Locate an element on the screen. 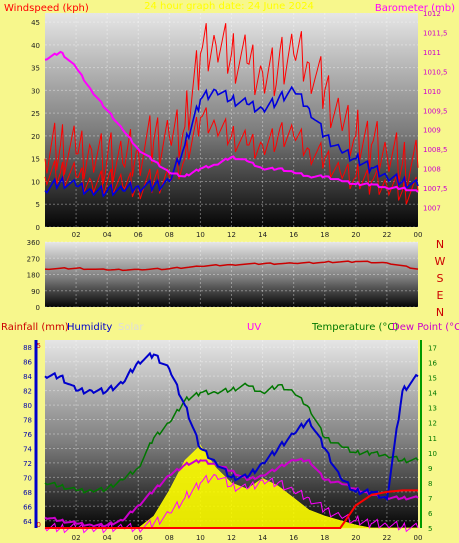 This screenshot has width=459, height=543. solar-label: Solar is located at coordinates (131, 327).